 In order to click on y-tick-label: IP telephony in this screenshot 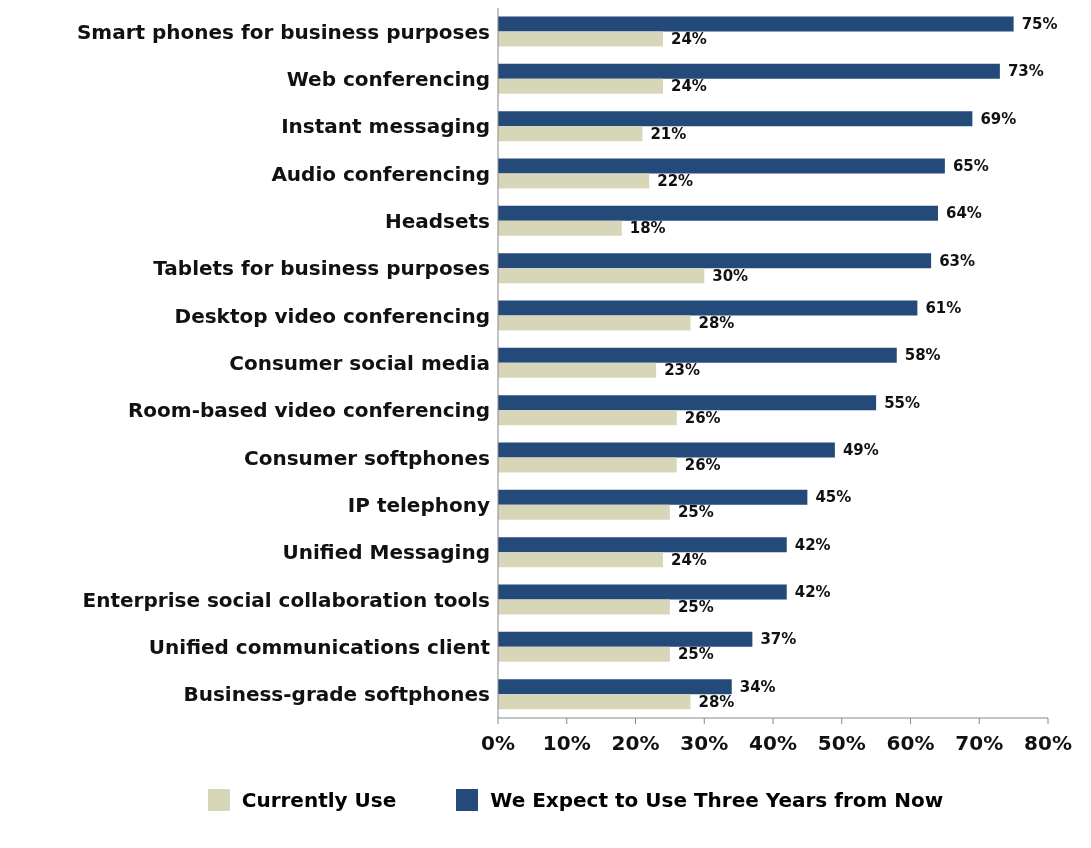, I will do `click(418, 505)`.